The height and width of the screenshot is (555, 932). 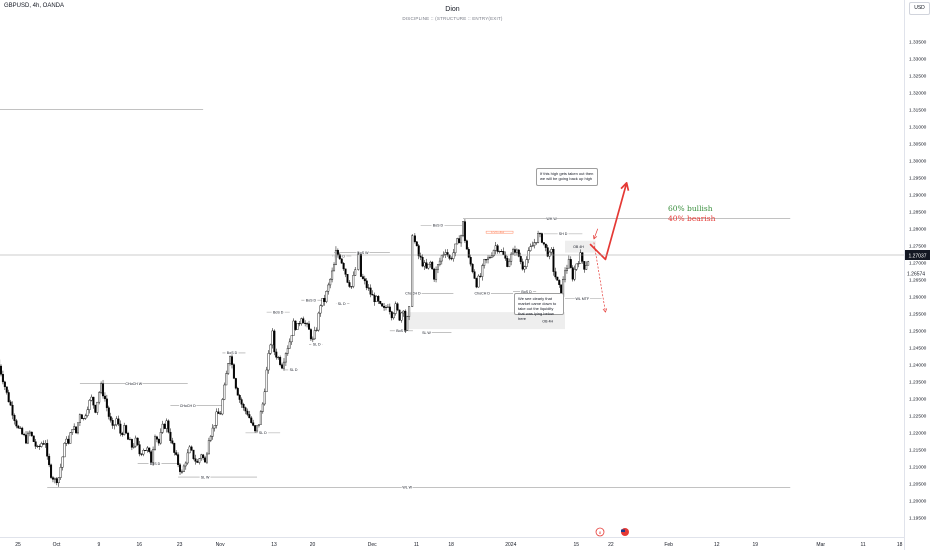 I want to click on x-tick-label: 9, so click(x=98, y=545).